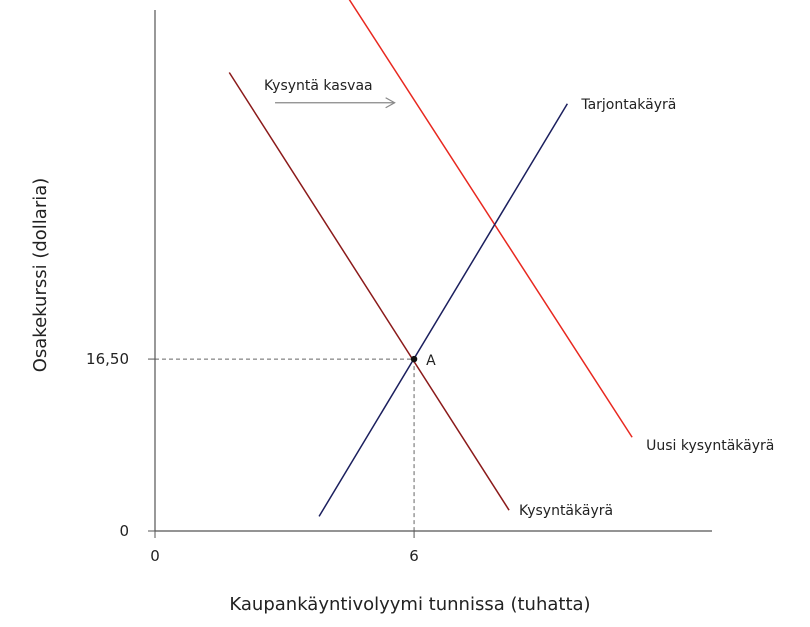 The width and height of the screenshot is (810, 627). What do you see at coordinates (566, 511) in the screenshot?
I see `demand-label: Kysyntäkäyrä` at bounding box center [566, 511].